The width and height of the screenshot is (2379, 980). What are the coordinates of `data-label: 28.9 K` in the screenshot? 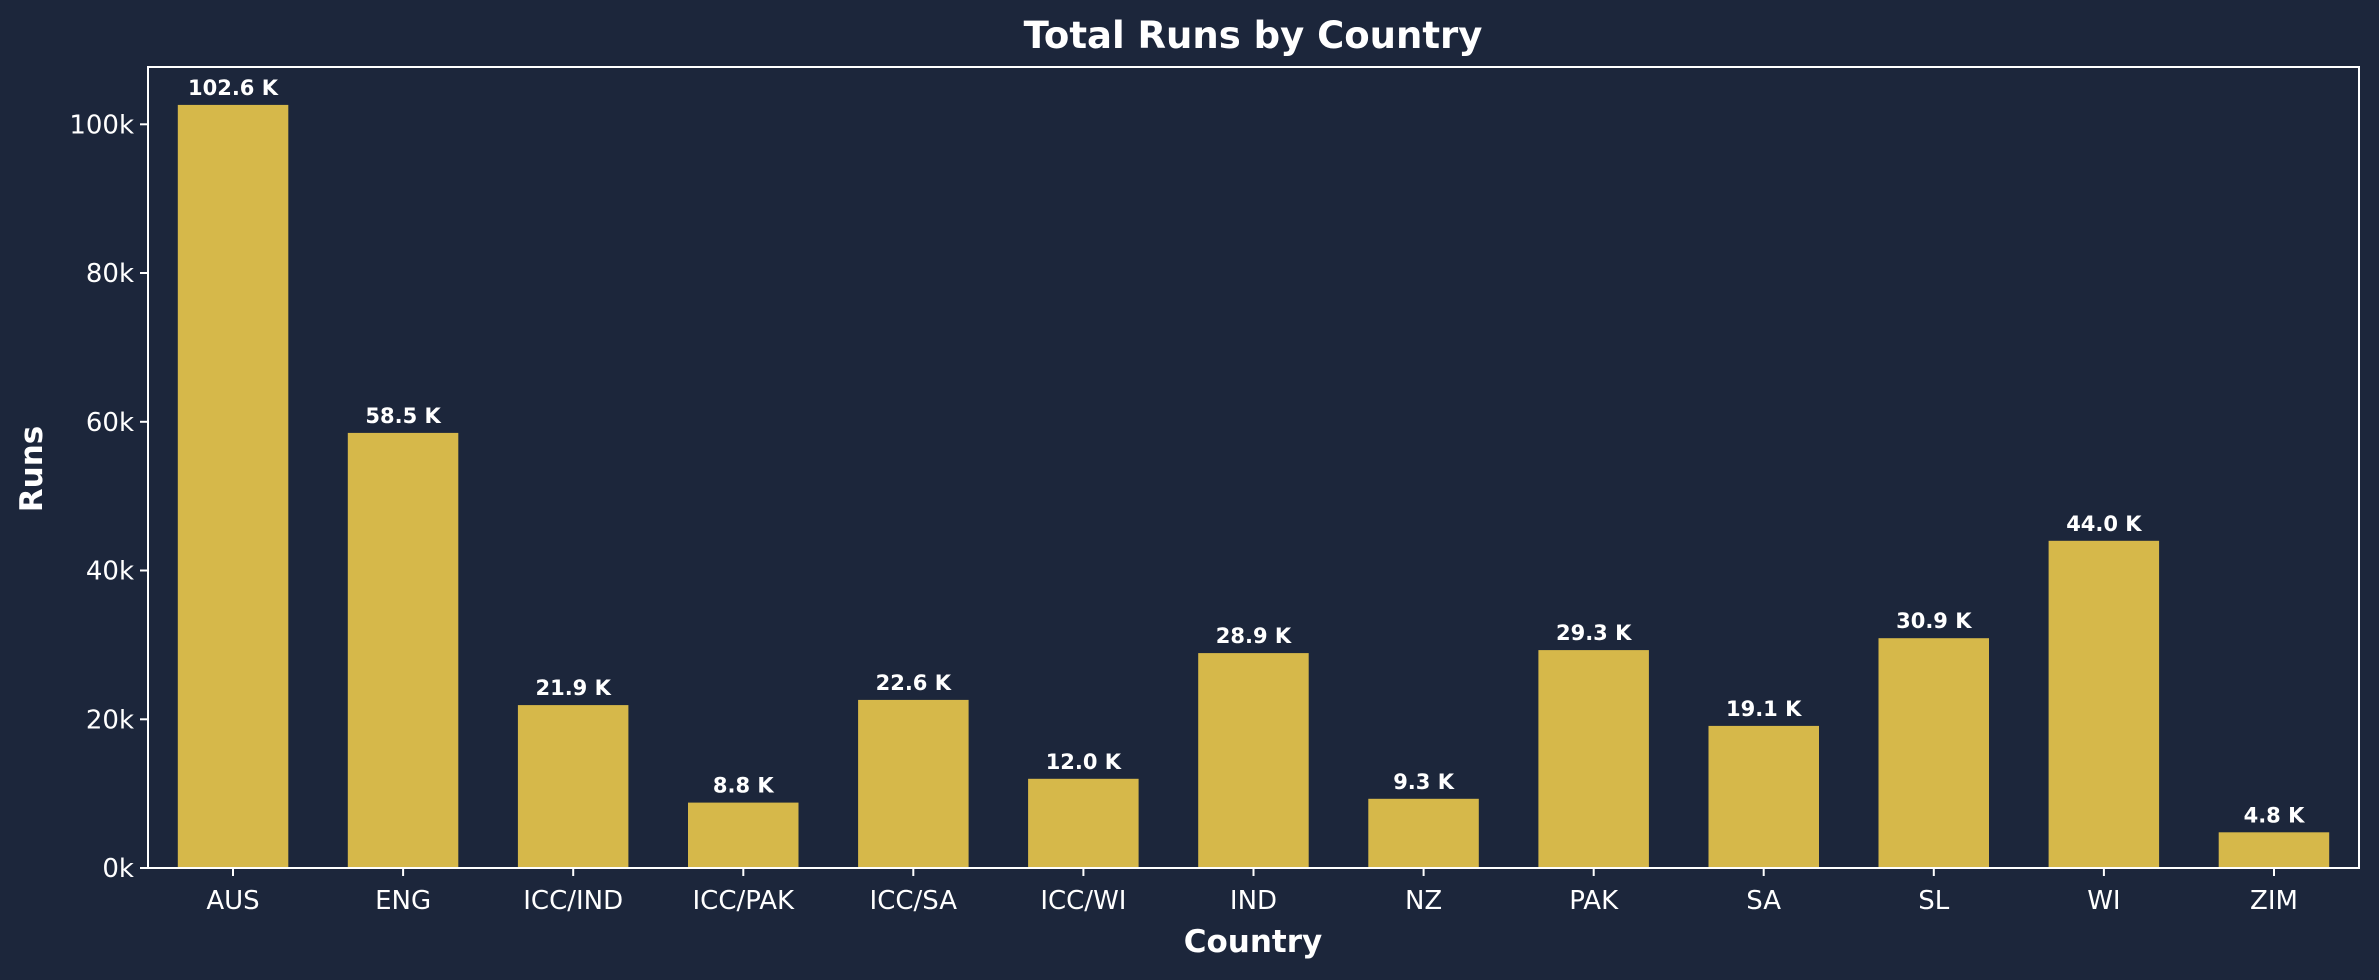 It's located at (1254, 636).